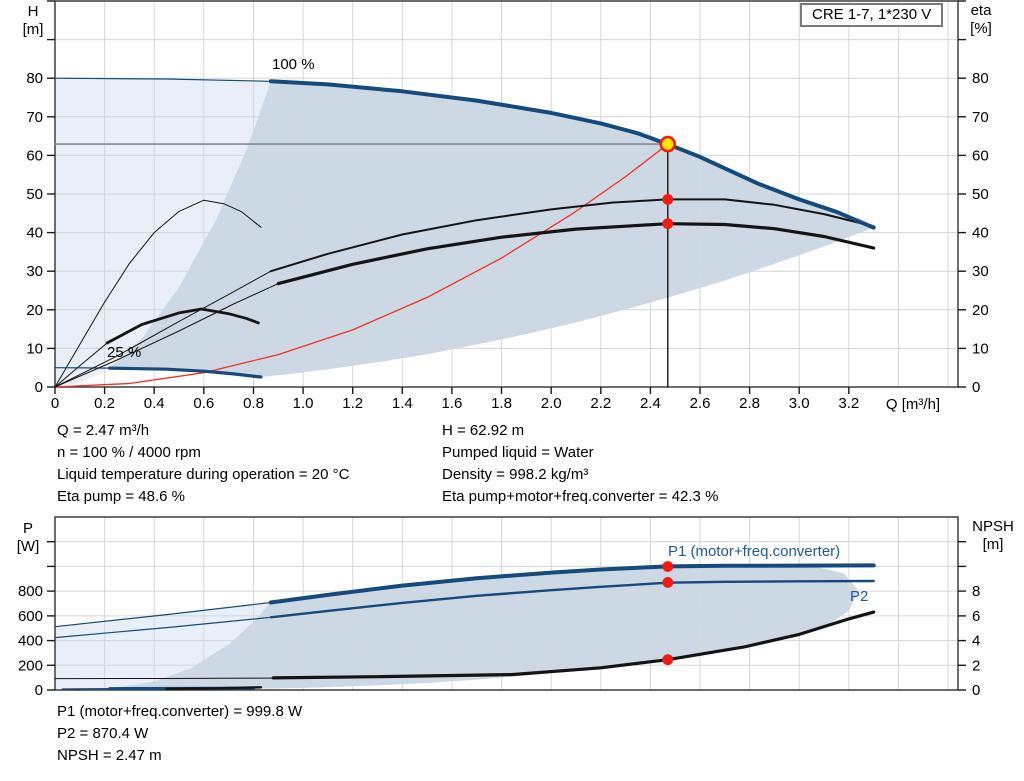  What do you see at coordinates (980, 310) in the screenshot?
I see `right-tick-label: 20` at bounding box center [980, 310].